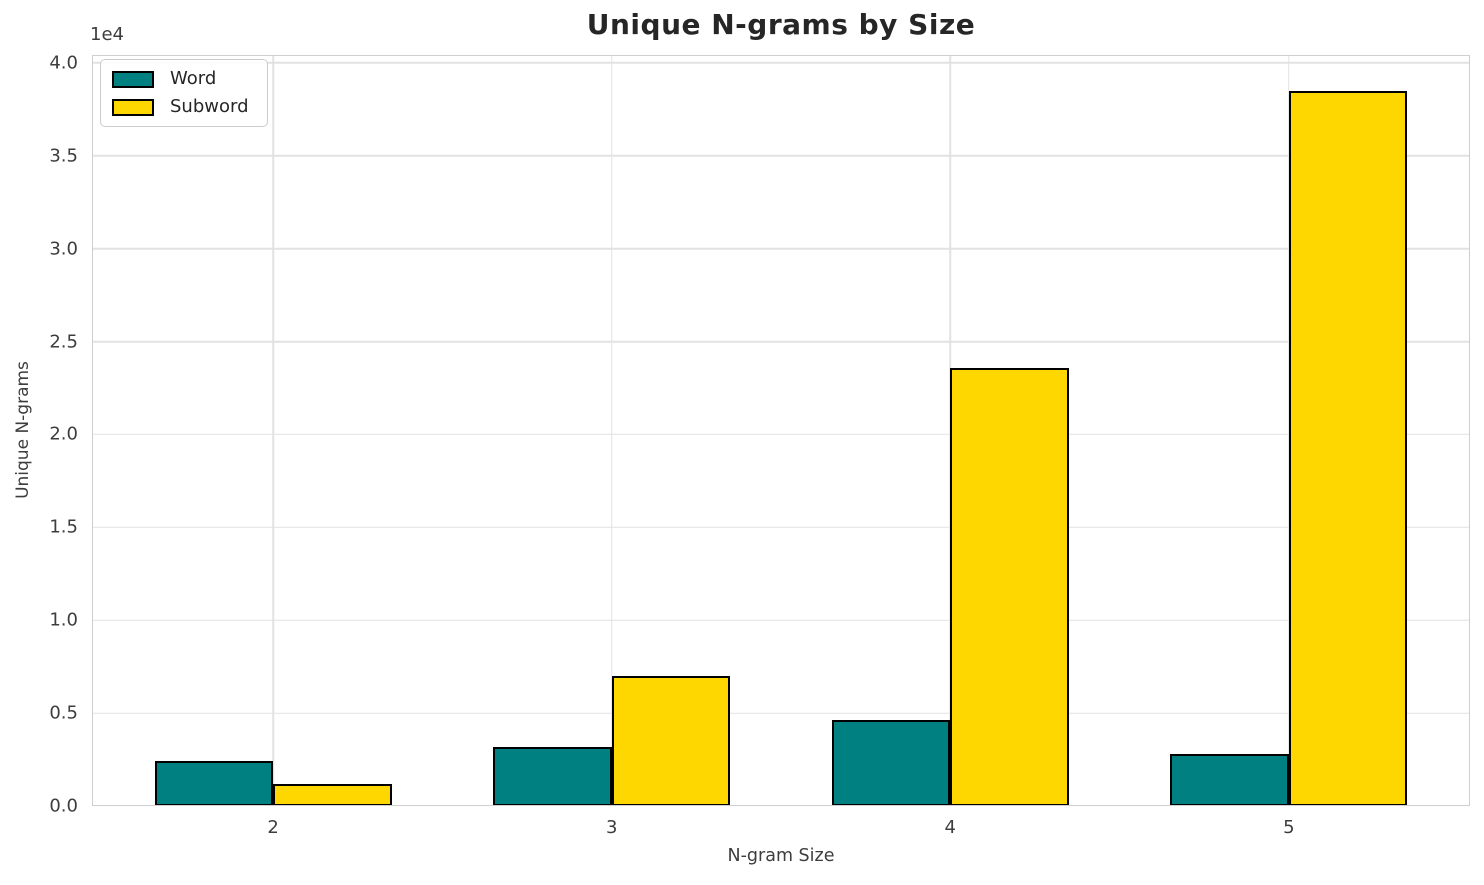  I want to click on gridline-y-0.5, so click(781, 713).